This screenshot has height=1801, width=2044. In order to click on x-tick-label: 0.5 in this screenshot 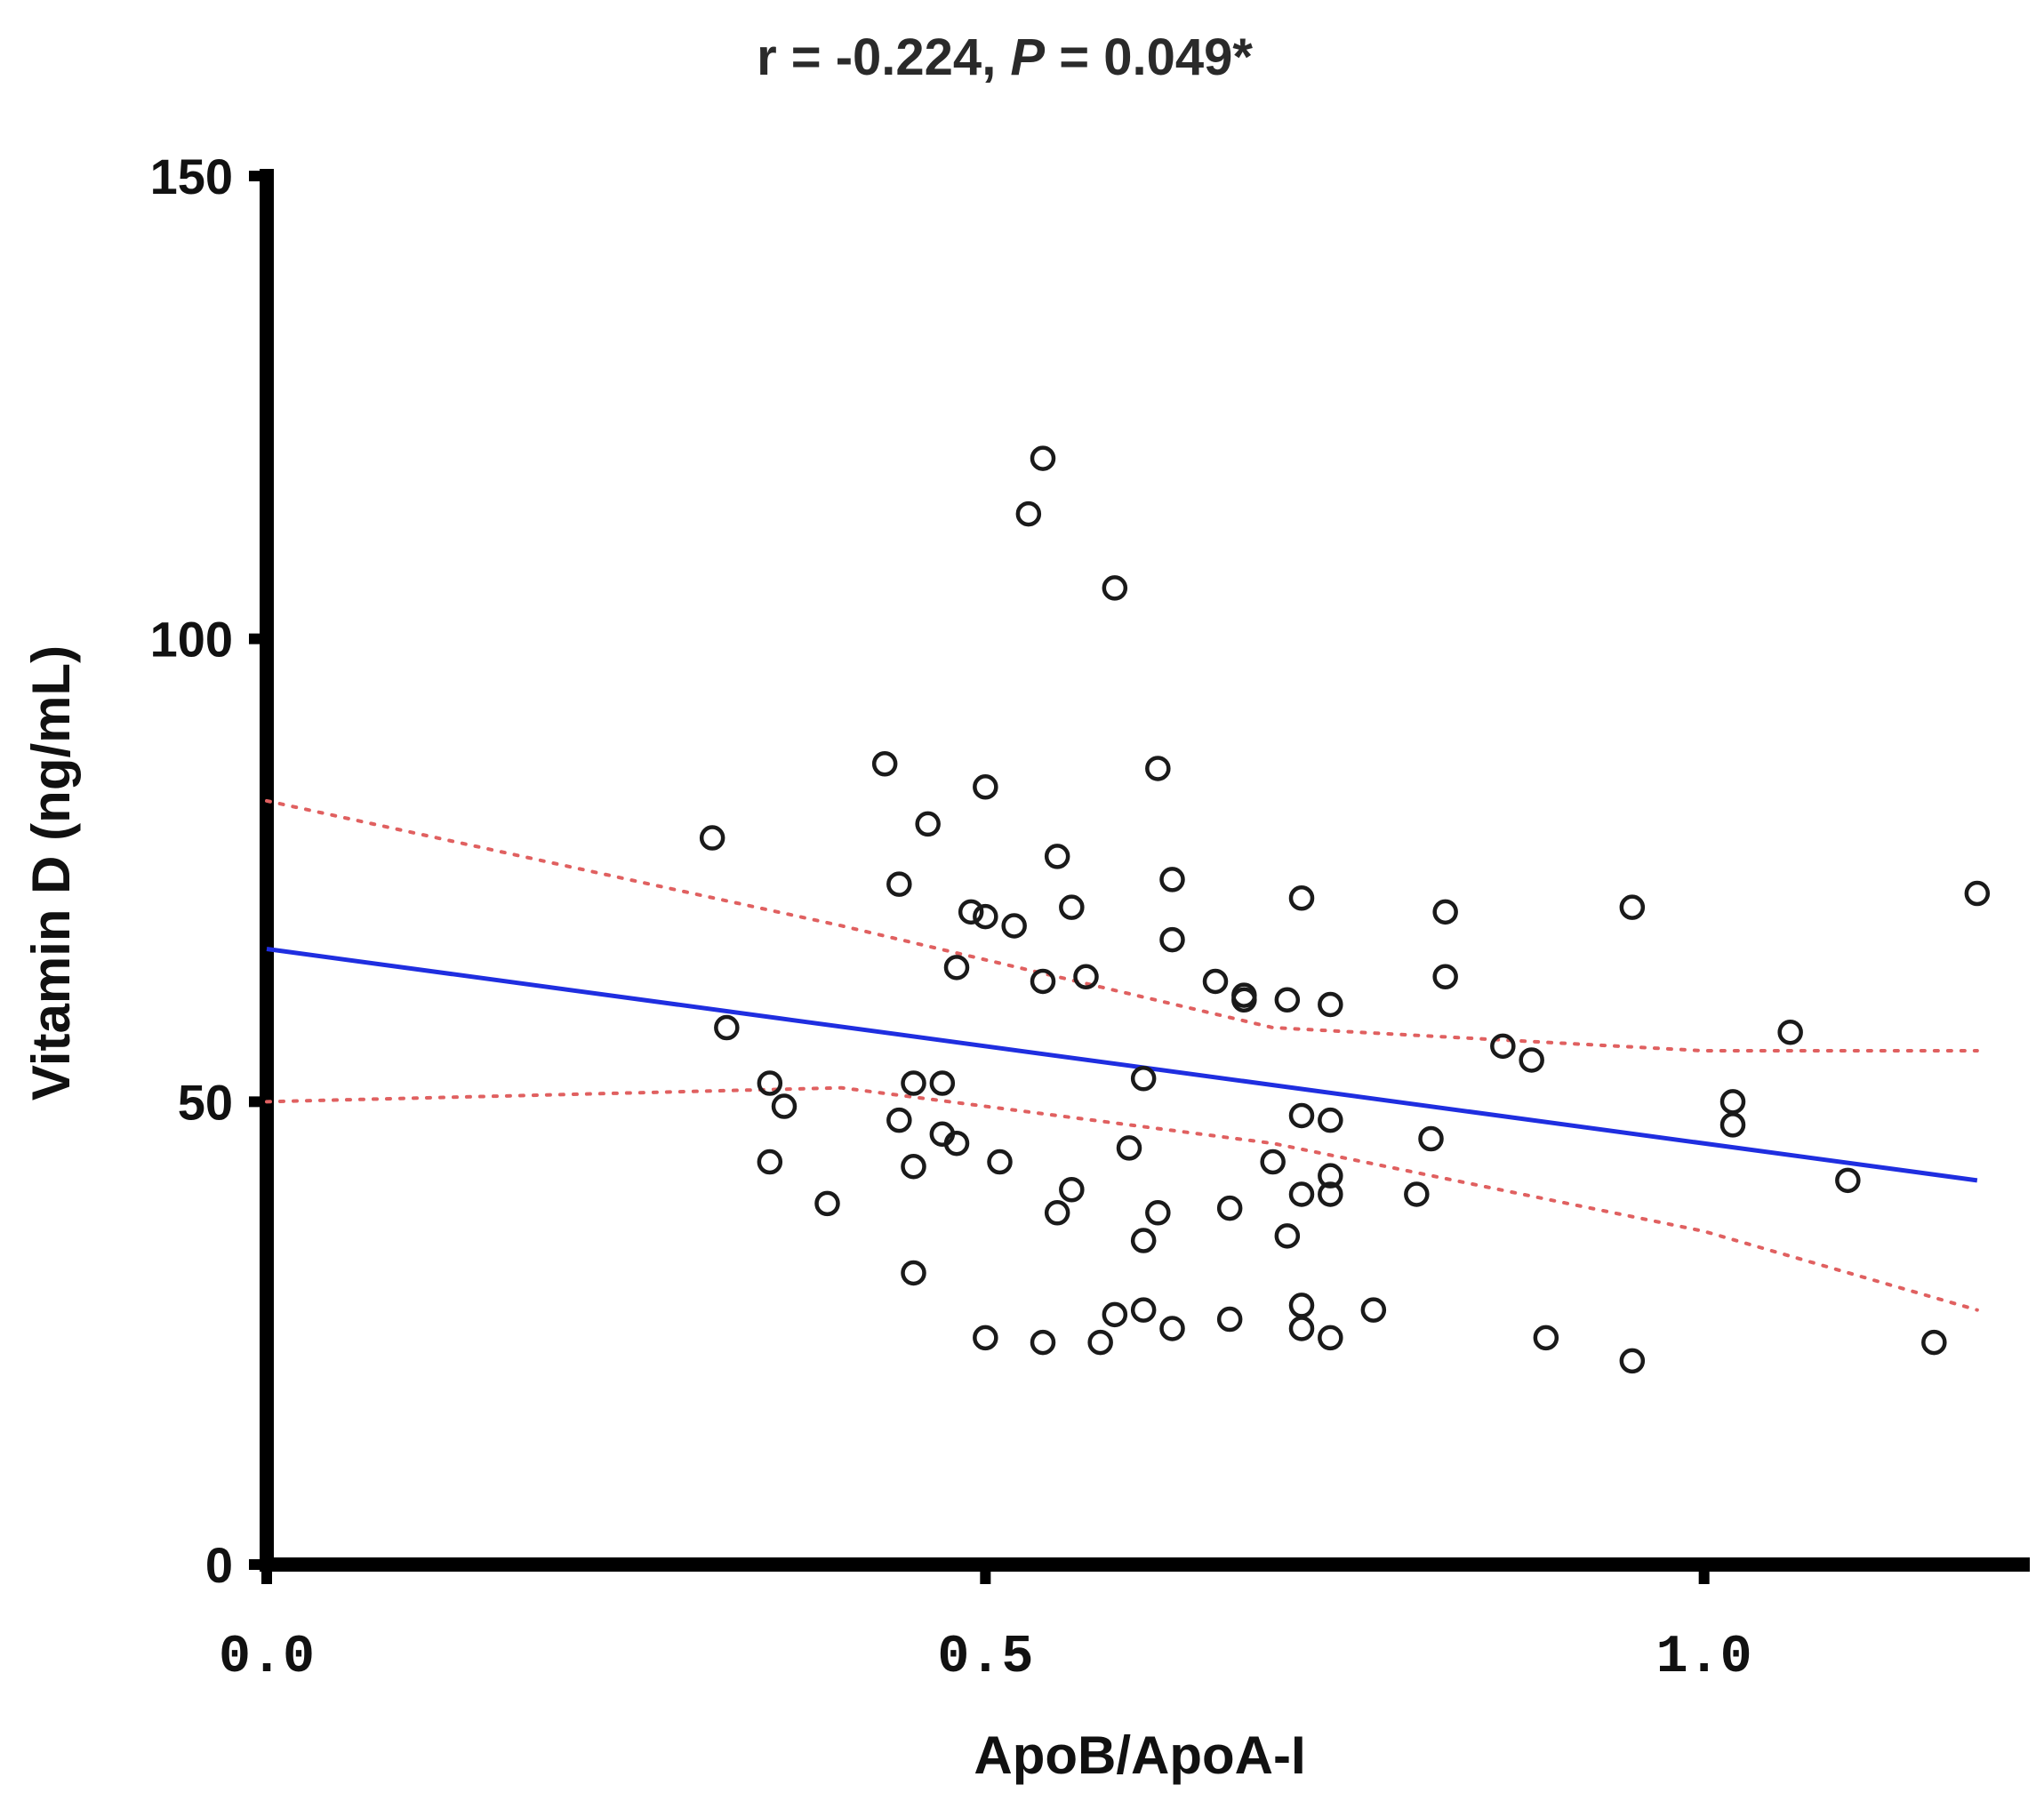, I will do `click(985, 1658)`.